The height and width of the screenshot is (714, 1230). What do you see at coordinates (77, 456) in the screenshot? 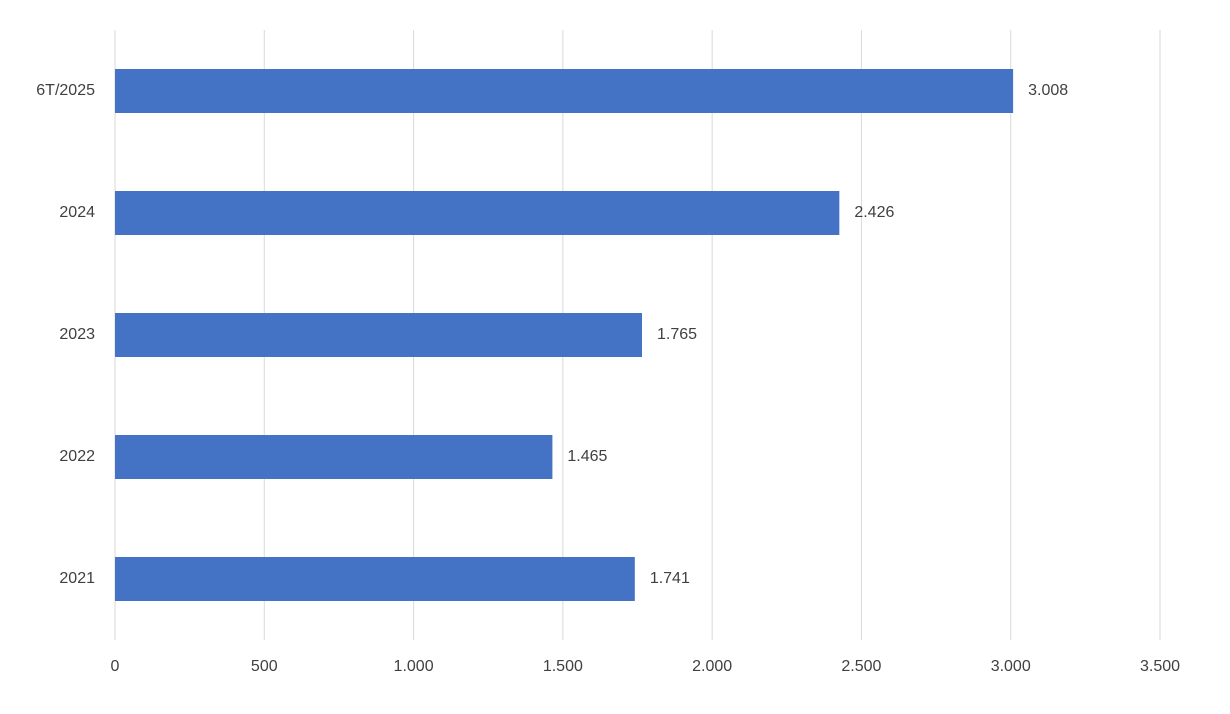
I see `y-tick-label: 2022` at bounding box center [77, 456].